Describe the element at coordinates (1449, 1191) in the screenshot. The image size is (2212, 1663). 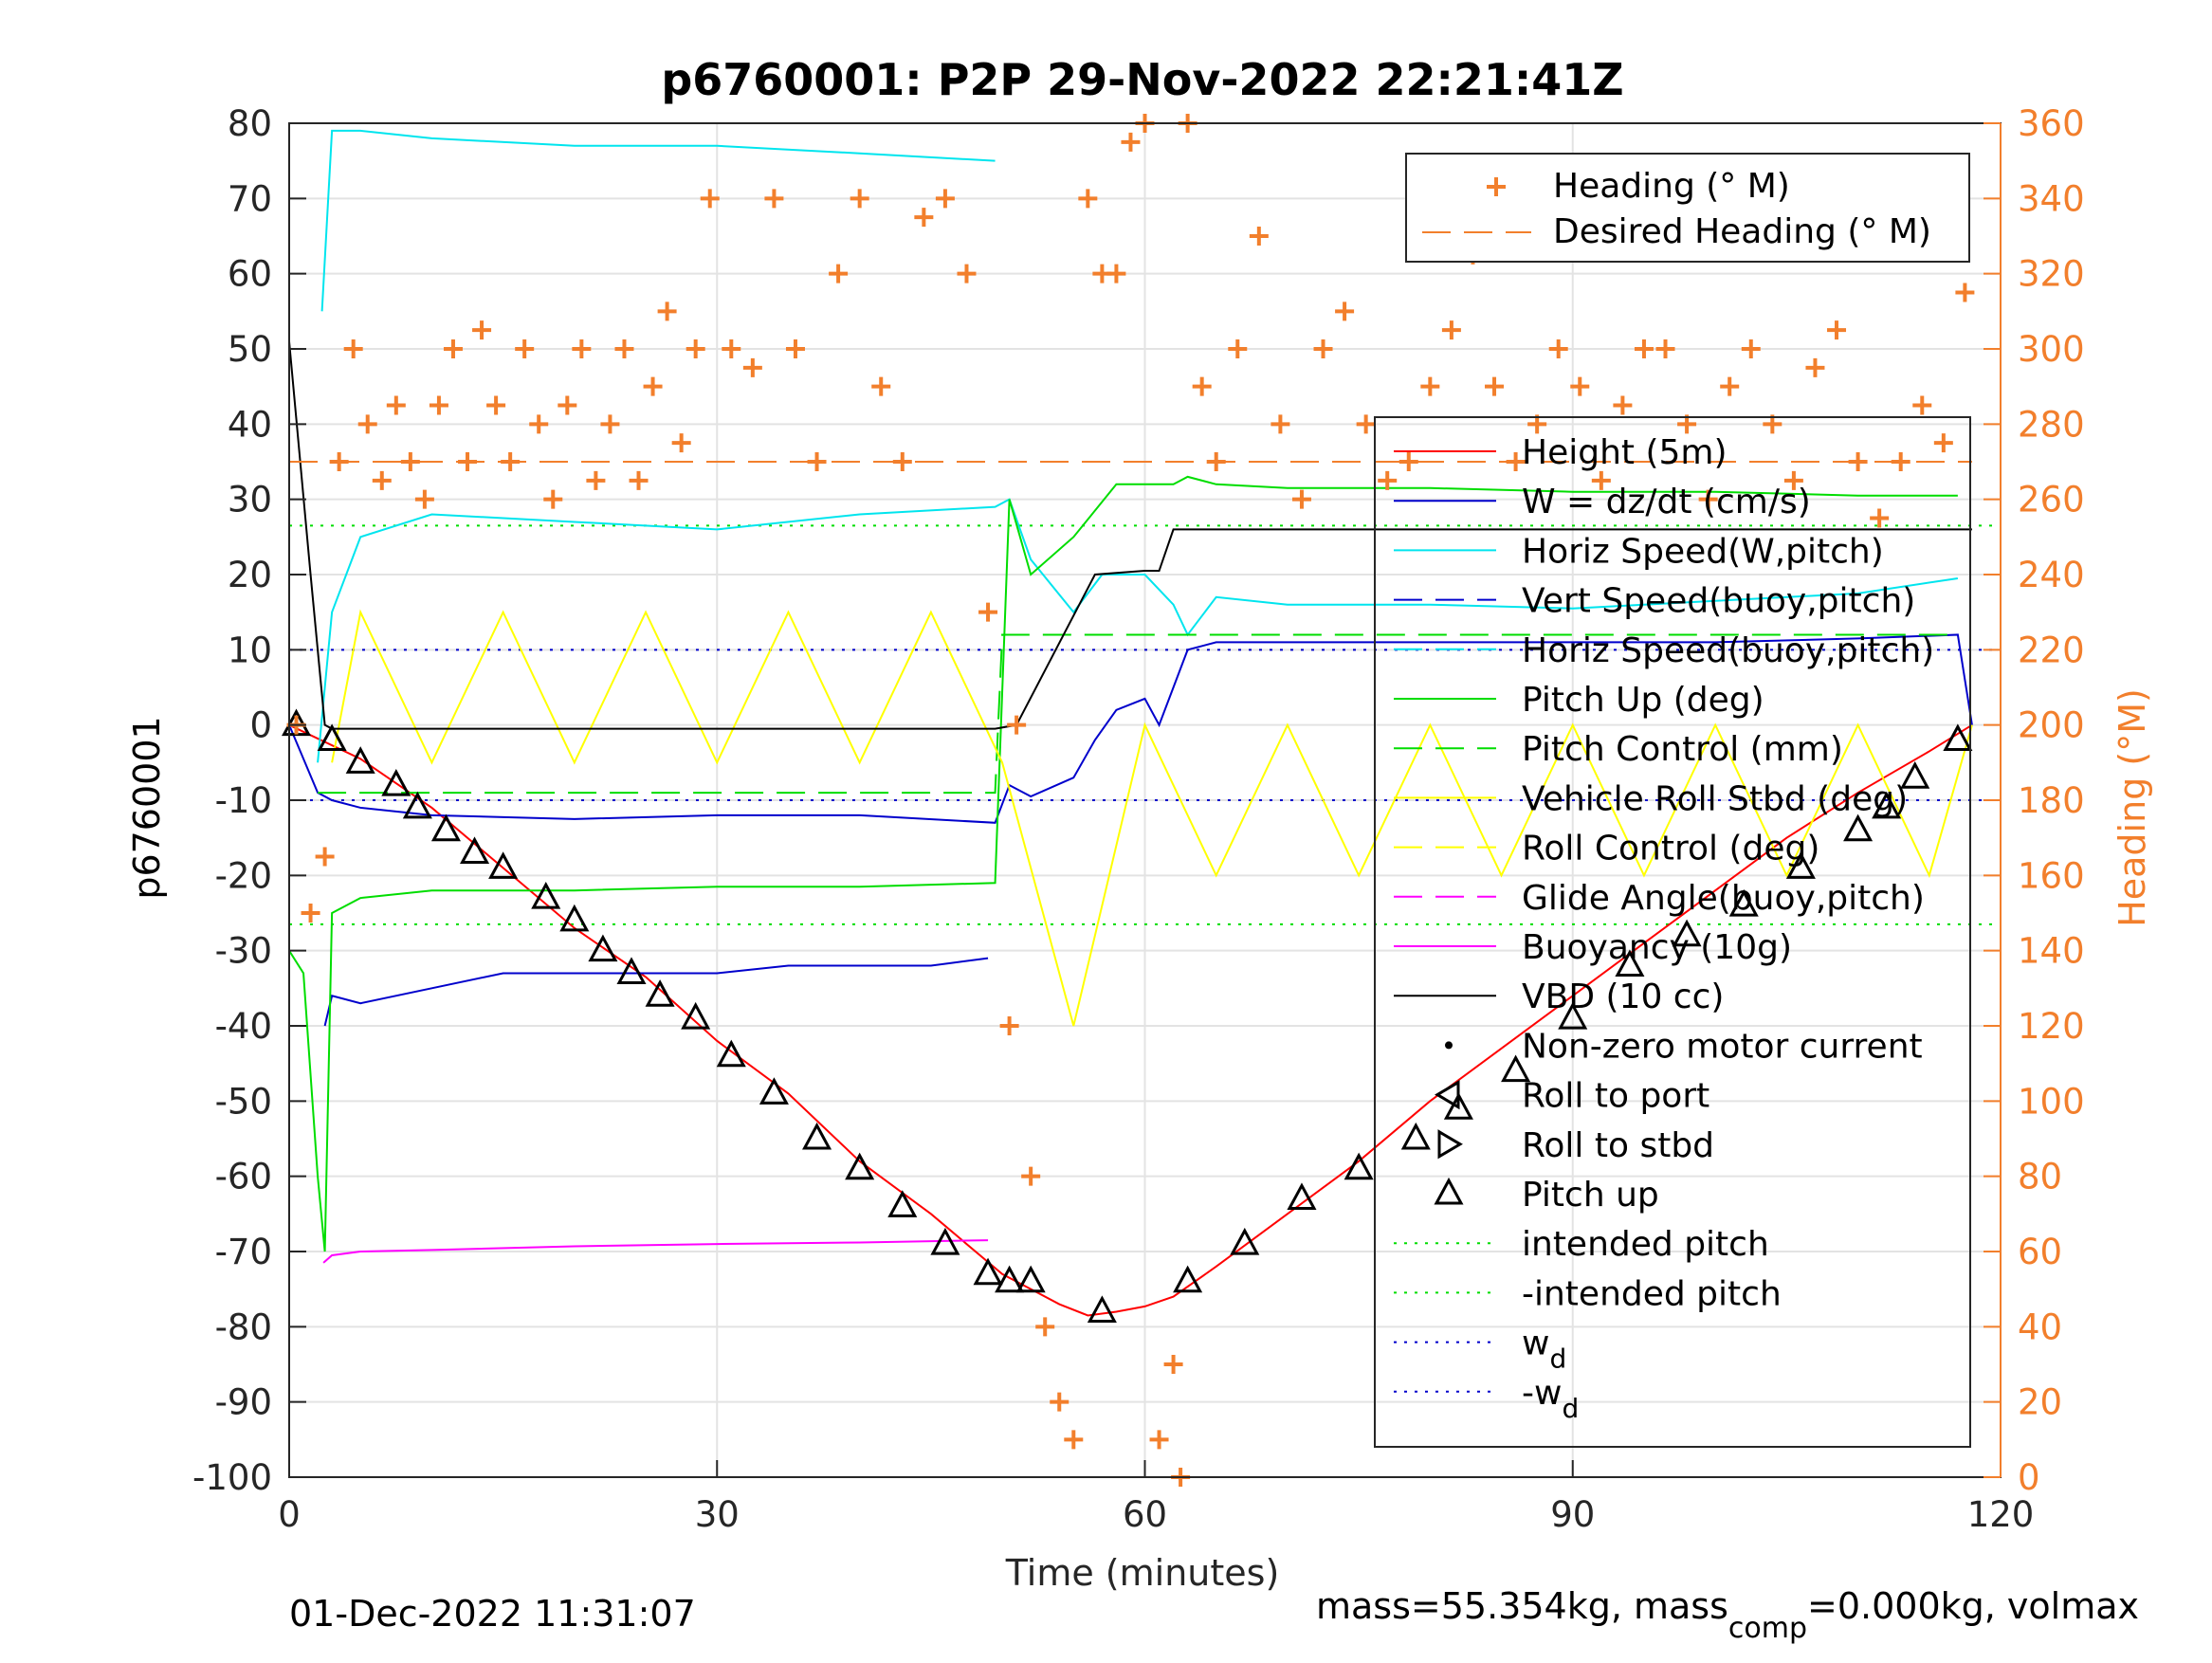
I see `legend-swatch-pitch-up` at that location.